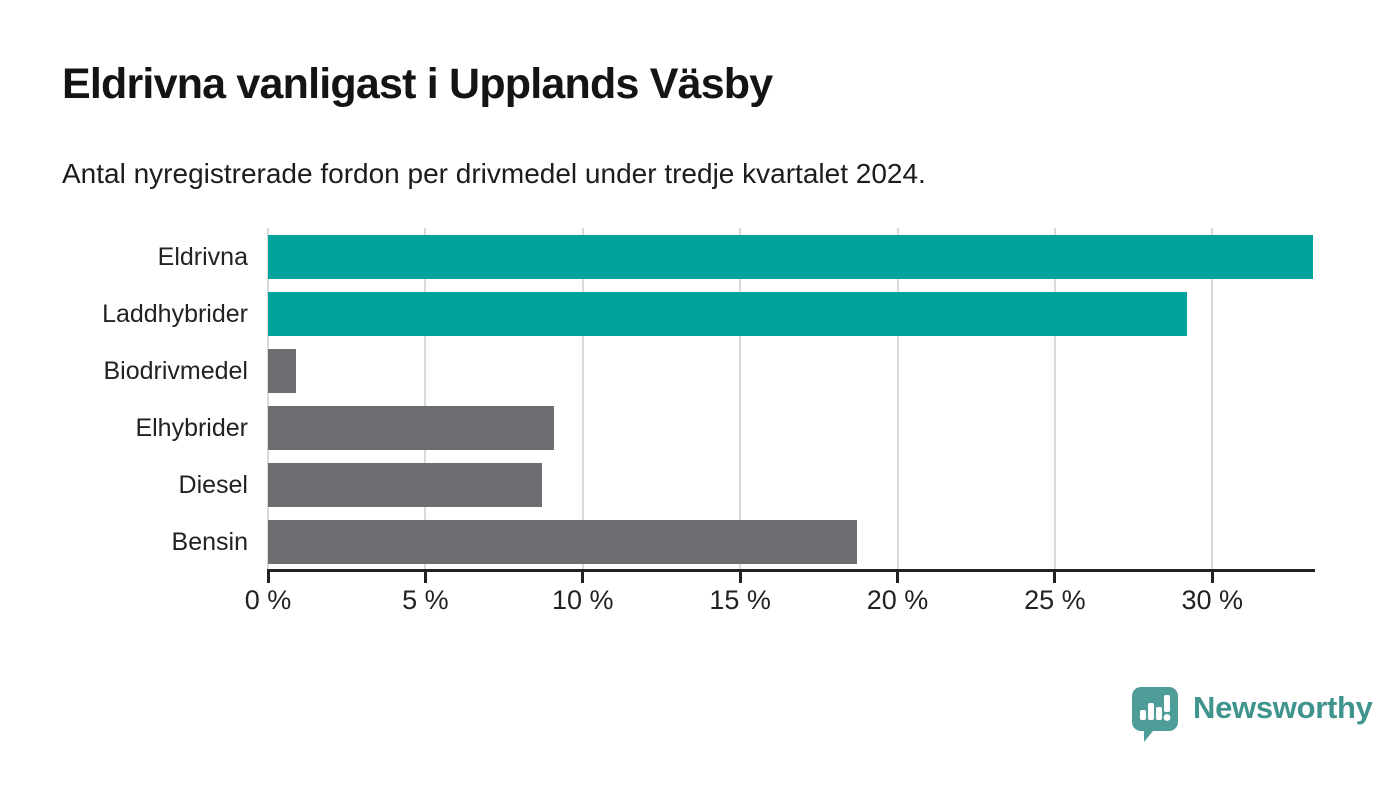 The width and height of the screenshot is (1400, 793). I want to click on bar-laddhybrider, so click(728, 314).